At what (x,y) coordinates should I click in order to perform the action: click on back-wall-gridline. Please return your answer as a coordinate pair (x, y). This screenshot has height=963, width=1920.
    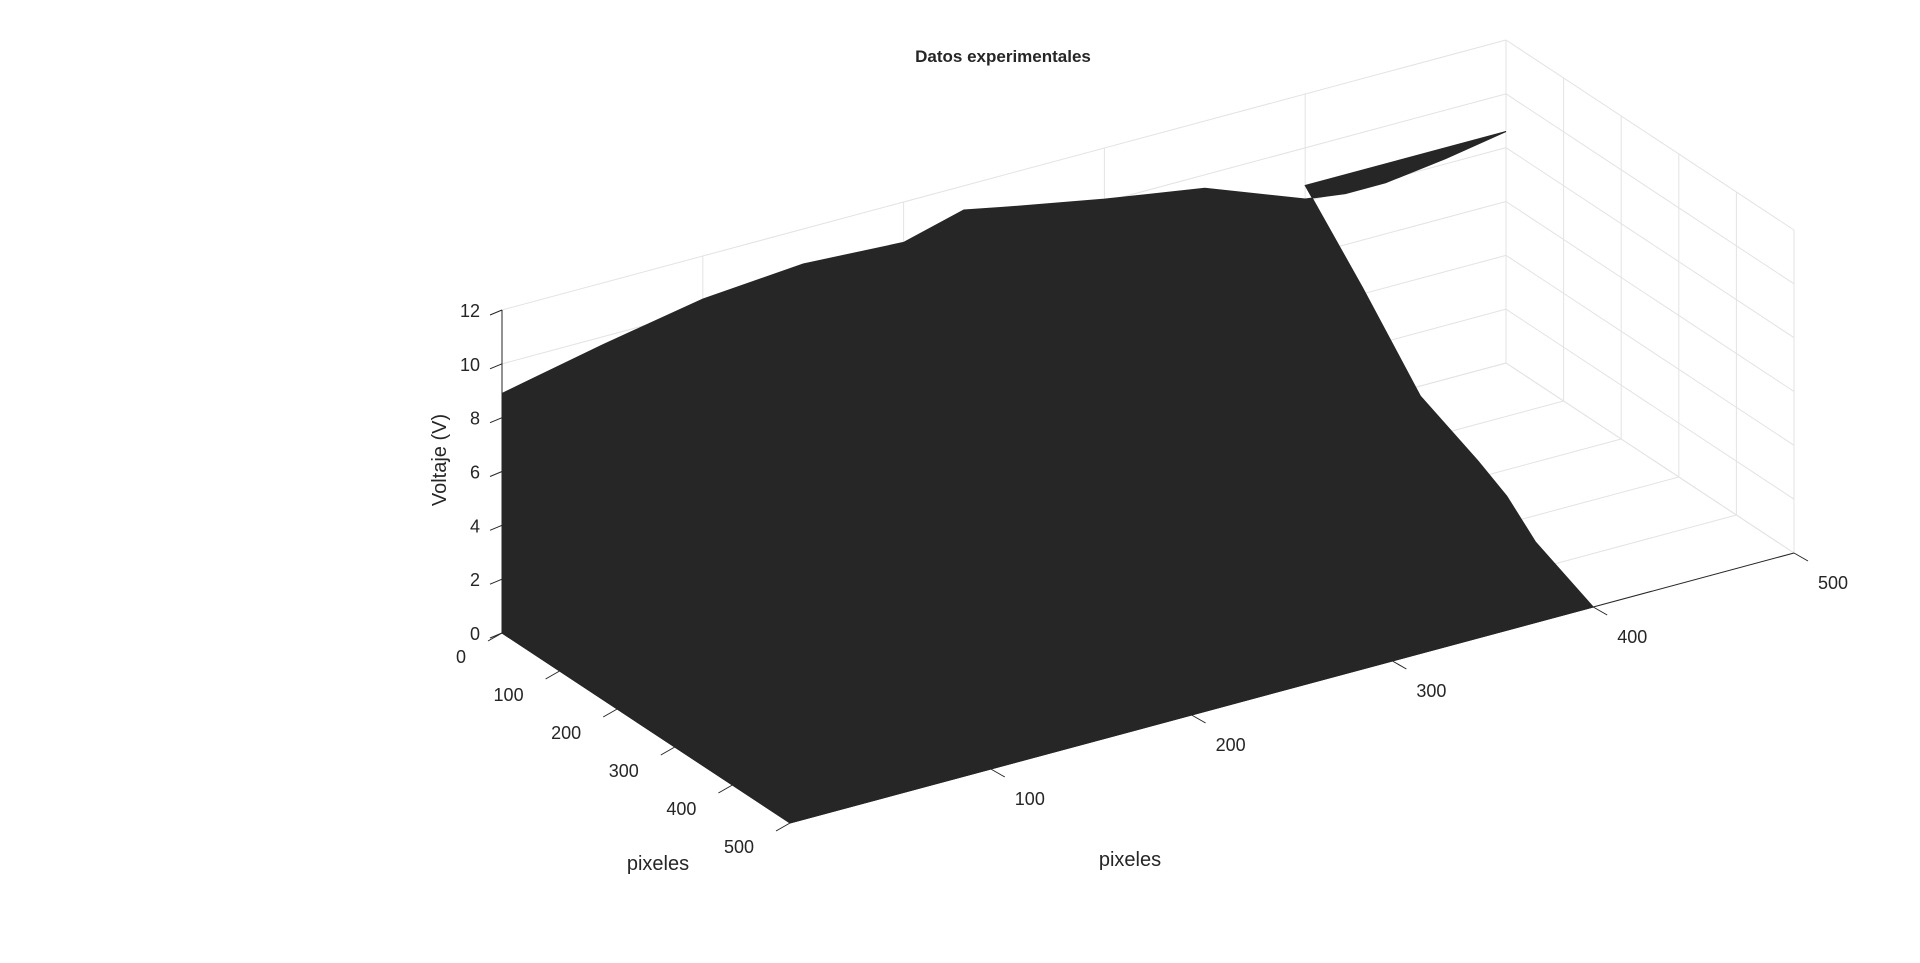
    Looking at the image, I should click on (1004, 175).